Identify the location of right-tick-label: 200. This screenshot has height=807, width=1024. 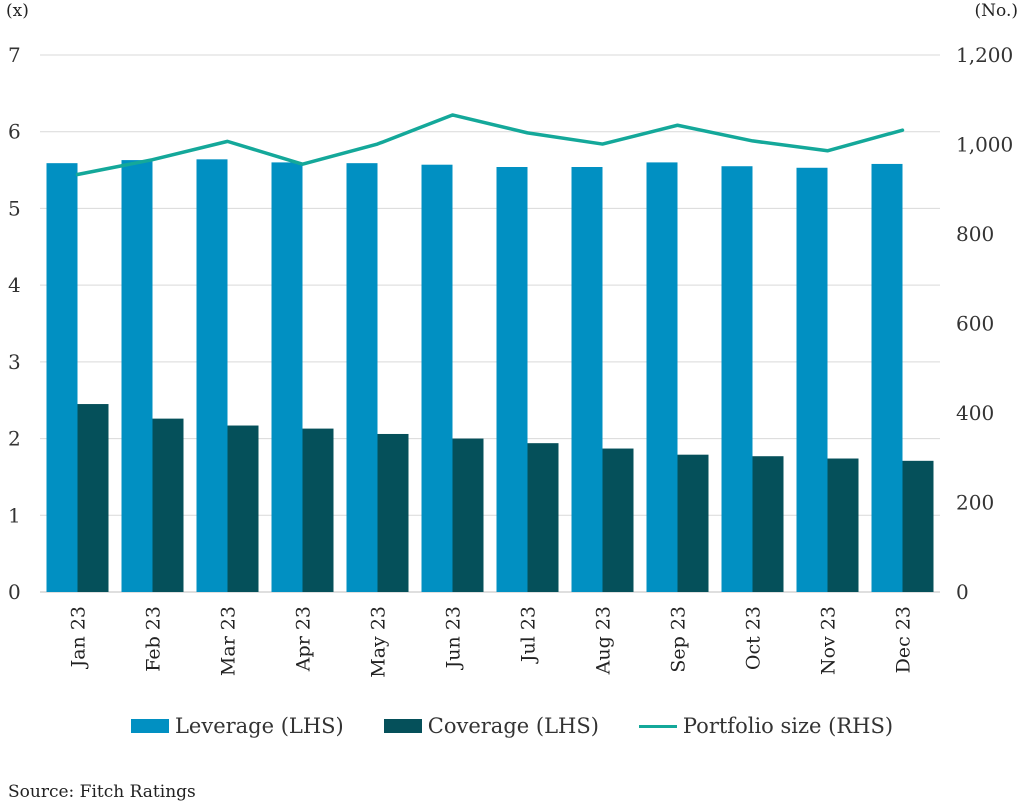
(975, 503).